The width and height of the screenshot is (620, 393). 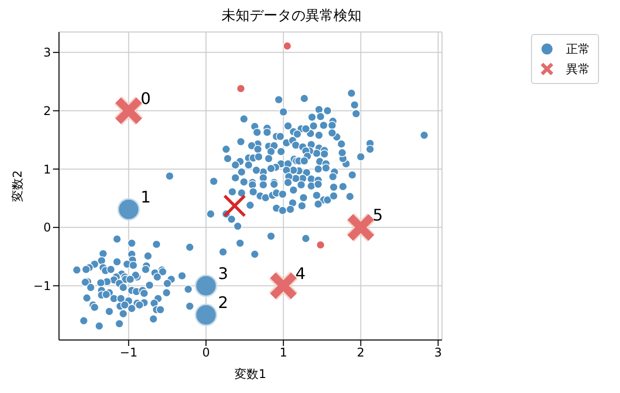 What do you see at coordinates (360, 353) in the screenshot?
I see `x-tick-label: 2` at bounding box center [360, 353].